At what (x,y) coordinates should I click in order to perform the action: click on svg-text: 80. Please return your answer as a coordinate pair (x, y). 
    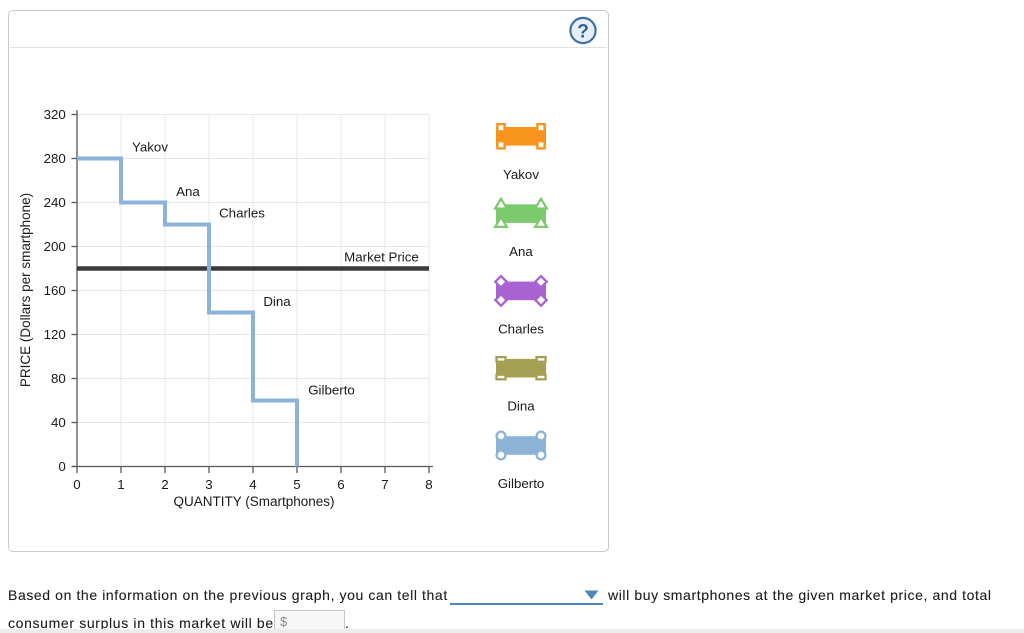
    Looking at the image, I should click on (58, 378).